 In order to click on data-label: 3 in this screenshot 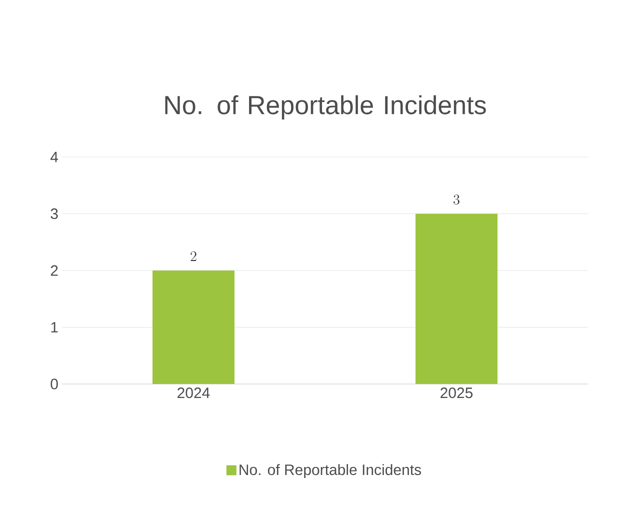, I will do `click(457, 199)`.